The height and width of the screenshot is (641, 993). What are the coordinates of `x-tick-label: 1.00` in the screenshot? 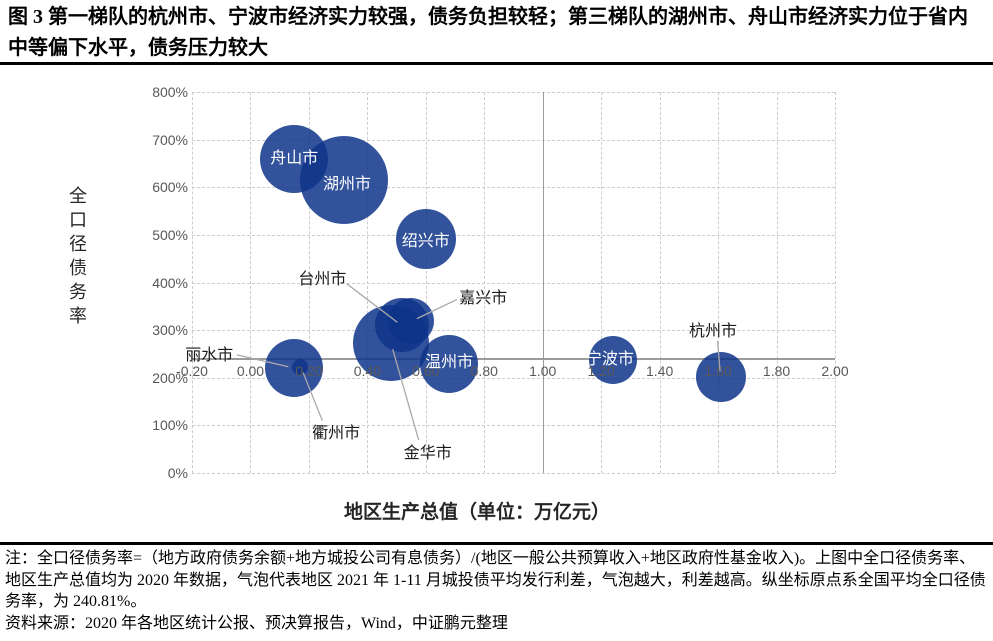 It's located at (543, 371).